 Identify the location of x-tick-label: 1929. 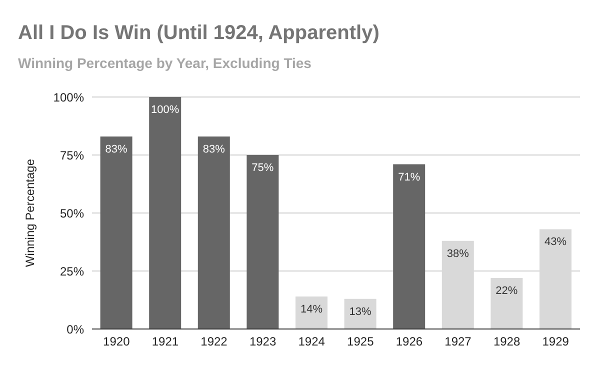
(556, 341).